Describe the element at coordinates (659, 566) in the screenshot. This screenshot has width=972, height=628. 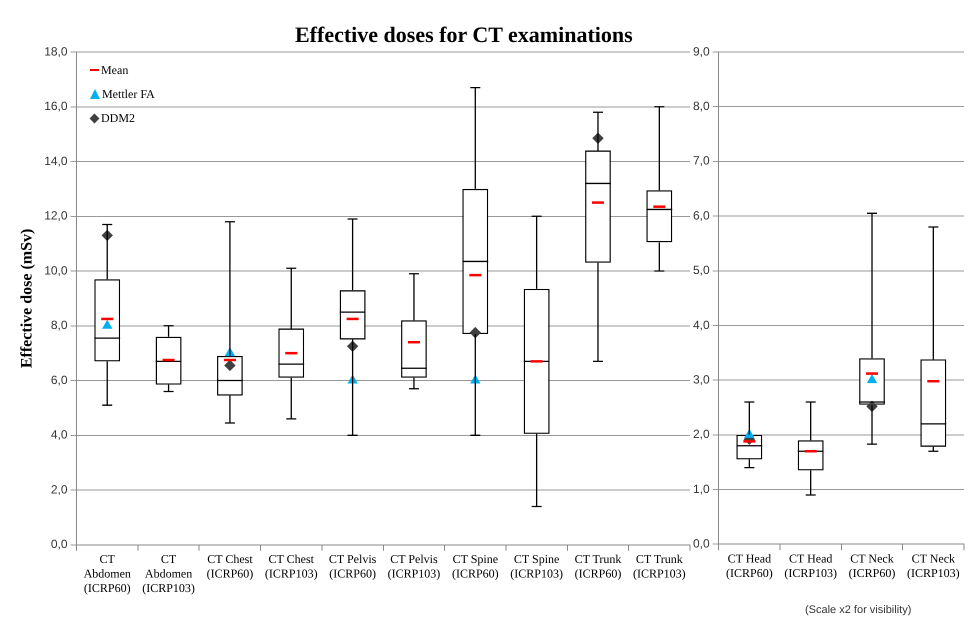
I see `x-tick-label: CT Trunk (ICRP103)` at that location.